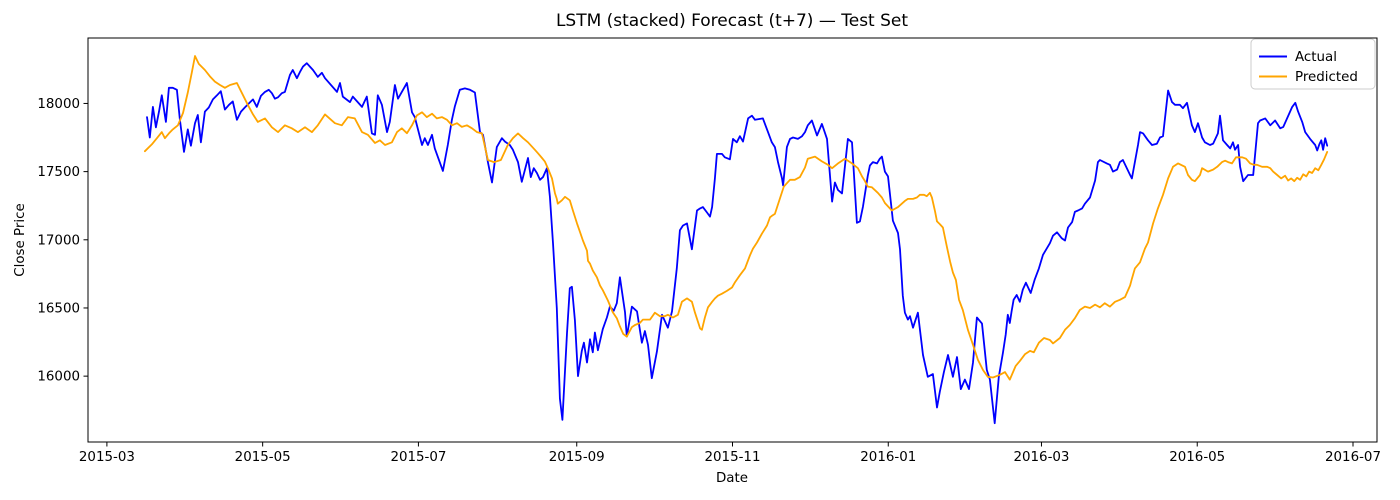  I want to click on x-tick-label: 2015-07, so click(418, 457).